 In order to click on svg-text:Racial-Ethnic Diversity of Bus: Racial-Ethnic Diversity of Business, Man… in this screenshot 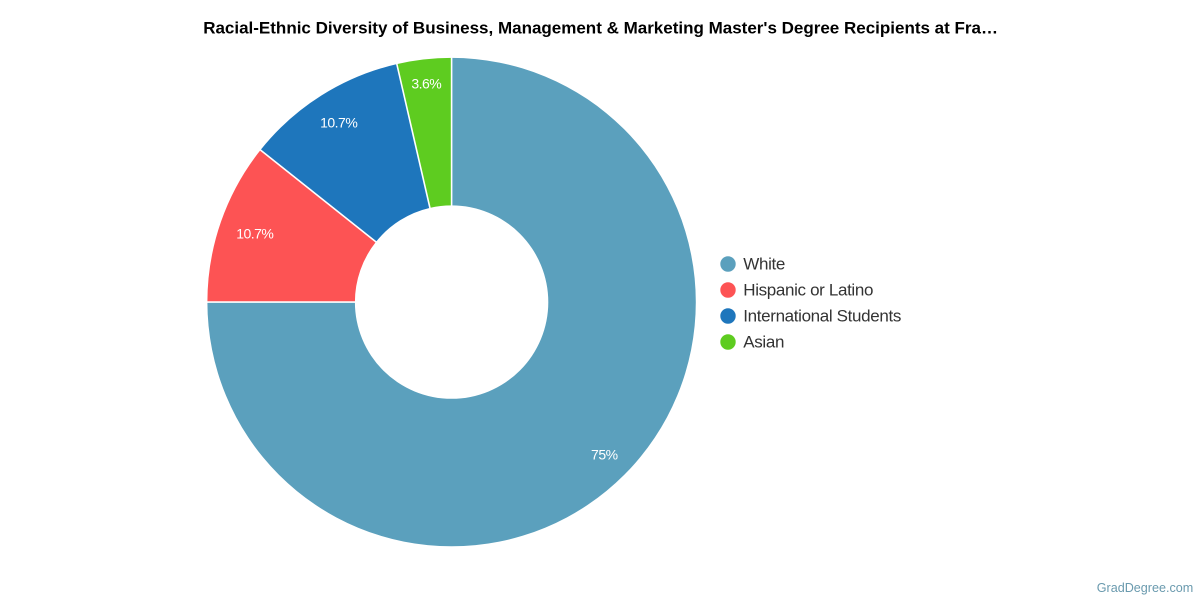, I will do `click(600, 28)`.